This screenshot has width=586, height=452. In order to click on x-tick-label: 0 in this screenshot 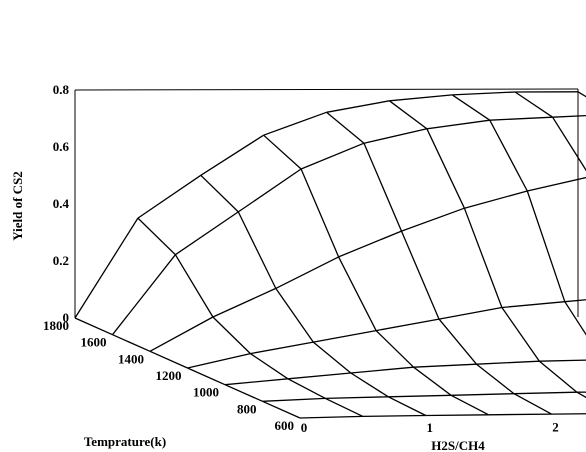, I will do `click(304, 427)`.